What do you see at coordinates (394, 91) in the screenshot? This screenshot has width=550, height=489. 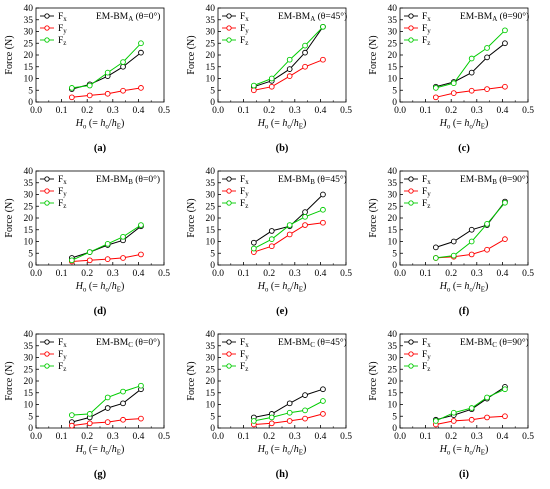 I see `y-tick-label: 5` at bounding box center [394, 91].